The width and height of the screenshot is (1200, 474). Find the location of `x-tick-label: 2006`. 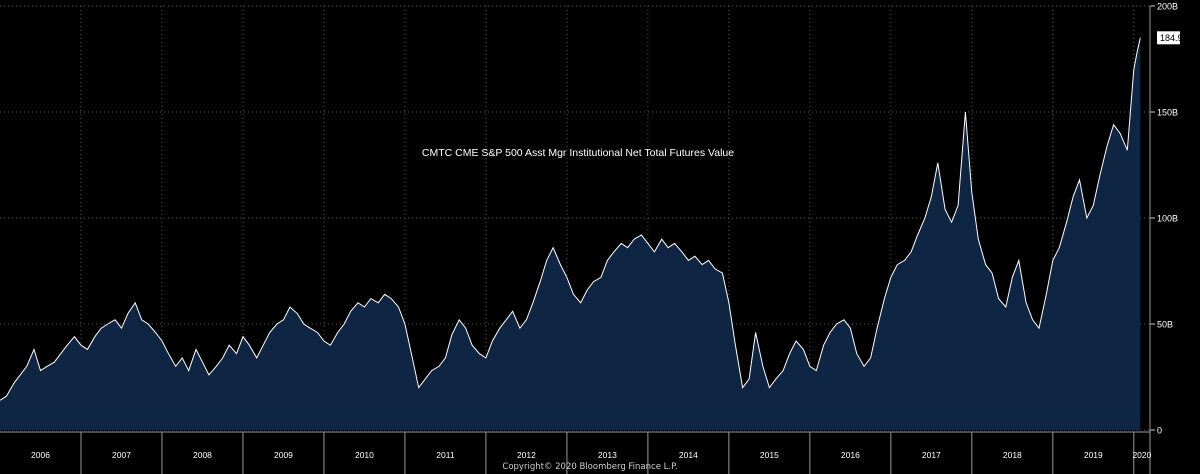

x-tick-label: 2006 is located at coordinates (40, 455).